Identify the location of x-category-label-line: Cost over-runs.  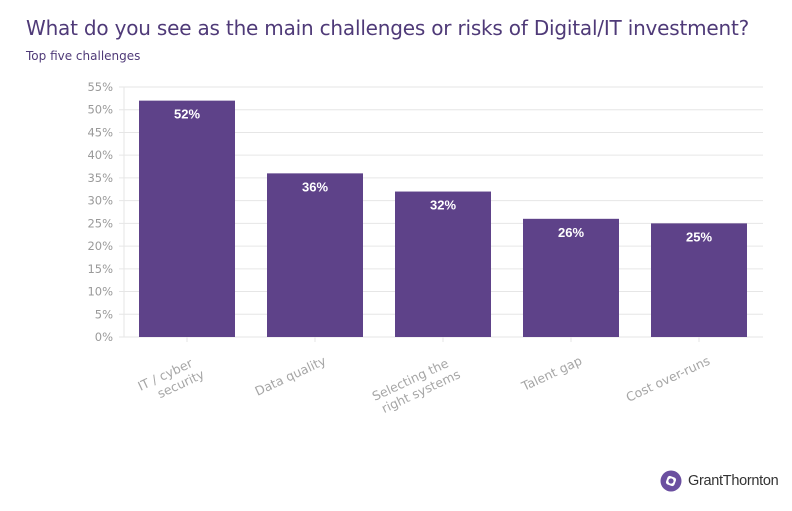
(667, 379).